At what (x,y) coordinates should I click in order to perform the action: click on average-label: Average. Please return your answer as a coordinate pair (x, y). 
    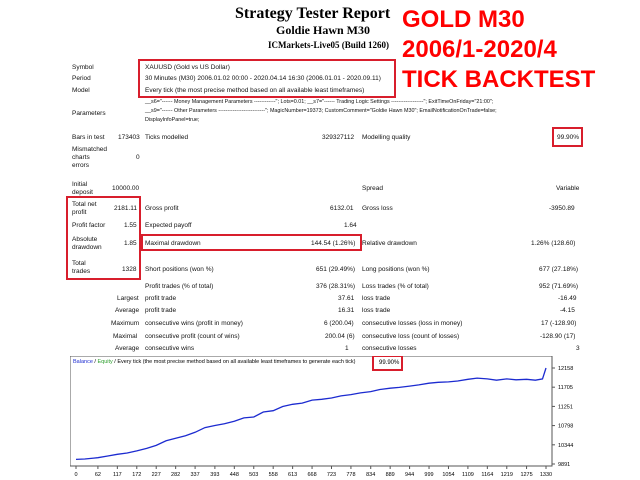
    Looking at the image, I should click on (127, 310).